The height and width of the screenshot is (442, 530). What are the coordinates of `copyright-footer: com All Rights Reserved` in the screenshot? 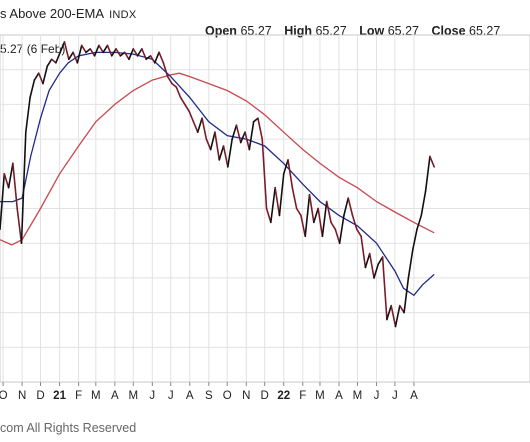 It's located at (68, 428).